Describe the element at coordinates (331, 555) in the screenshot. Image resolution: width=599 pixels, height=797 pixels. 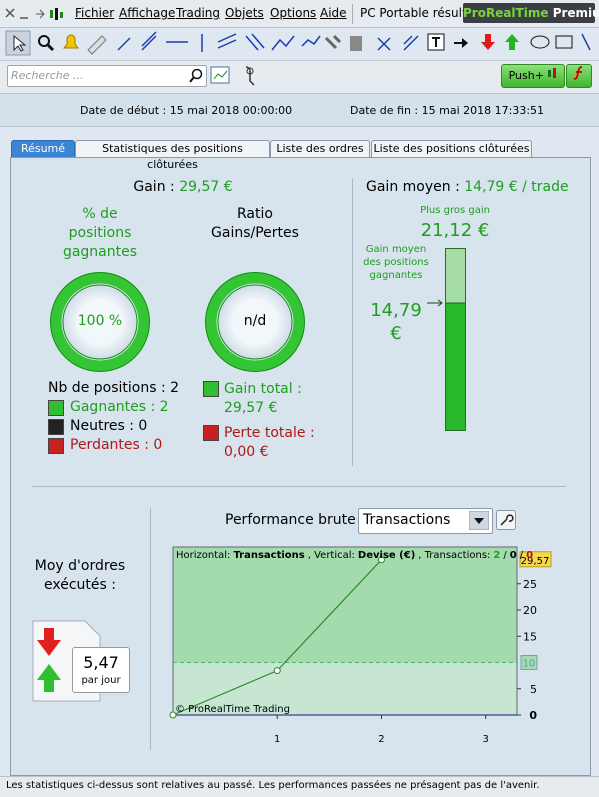
I see `legend-part: , Vertical:` at that location.